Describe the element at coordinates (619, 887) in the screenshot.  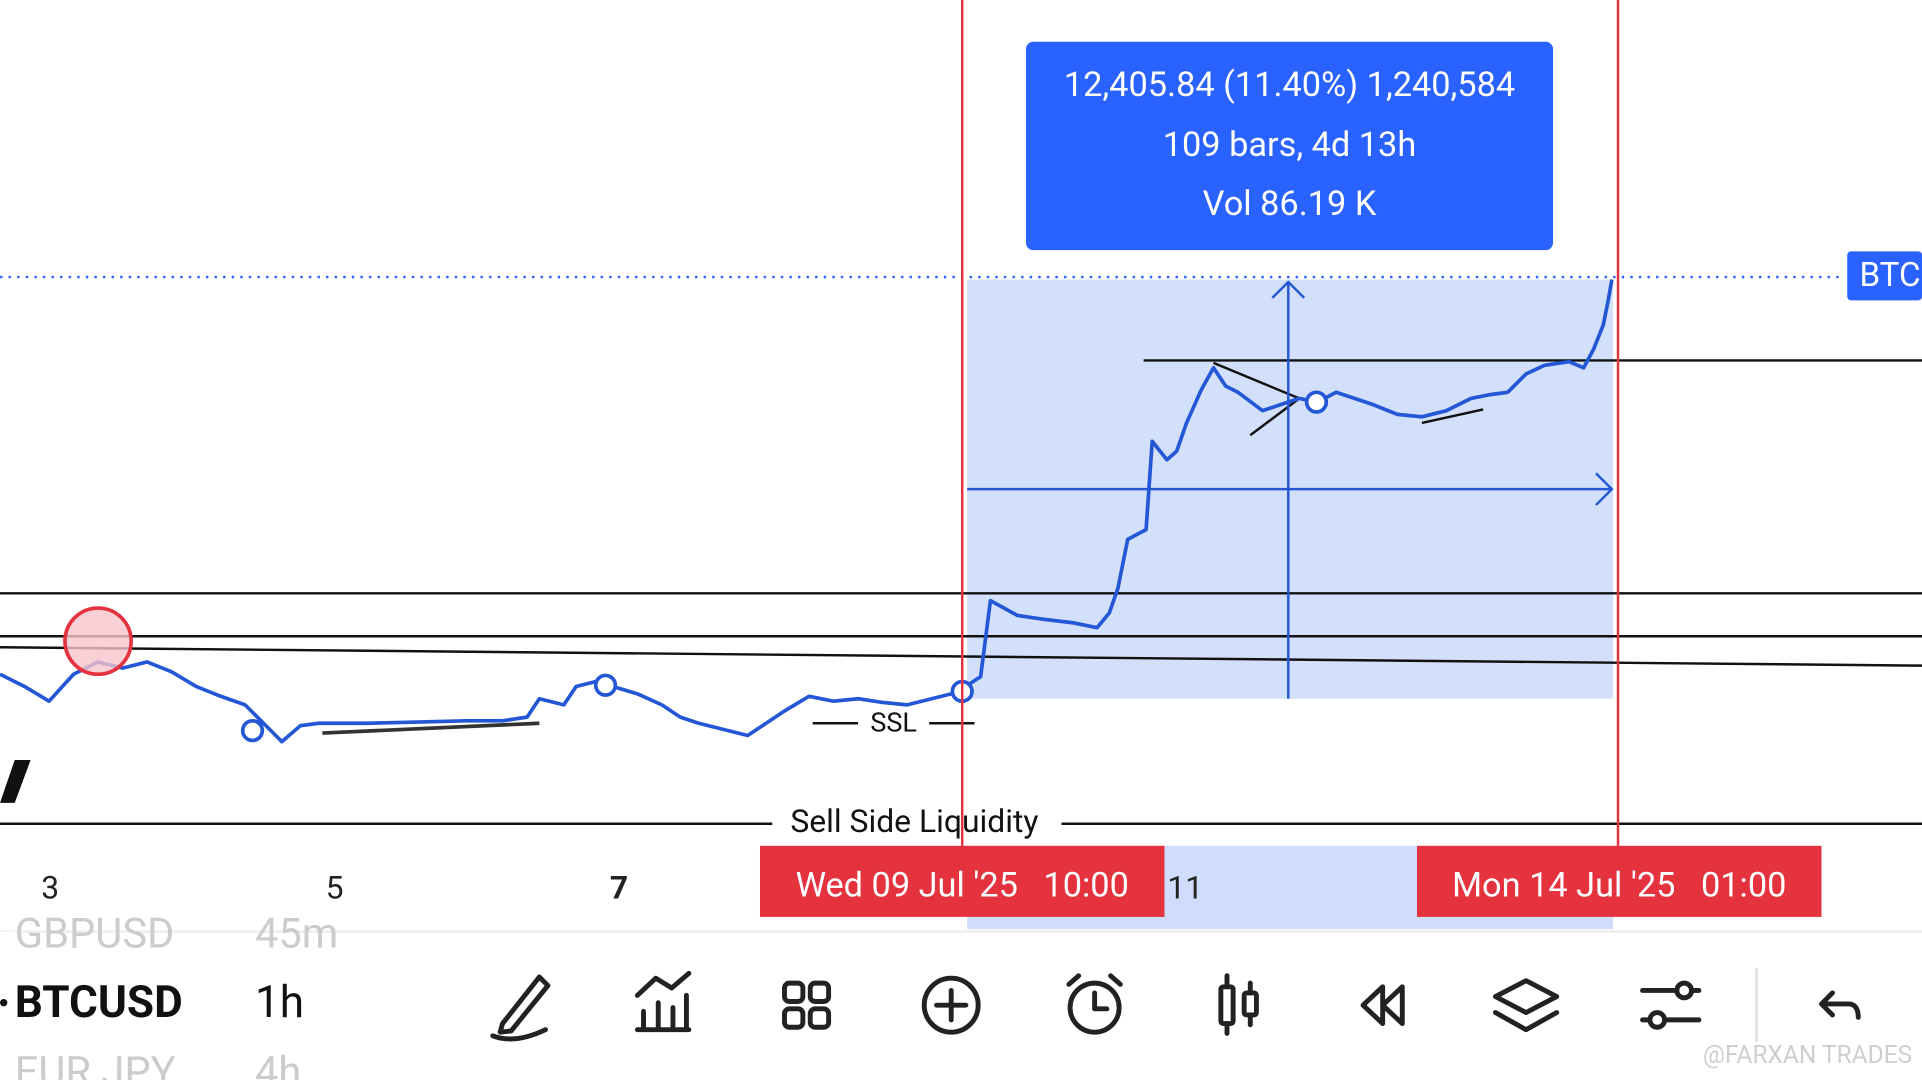
I see `time-label: 7` at that location.